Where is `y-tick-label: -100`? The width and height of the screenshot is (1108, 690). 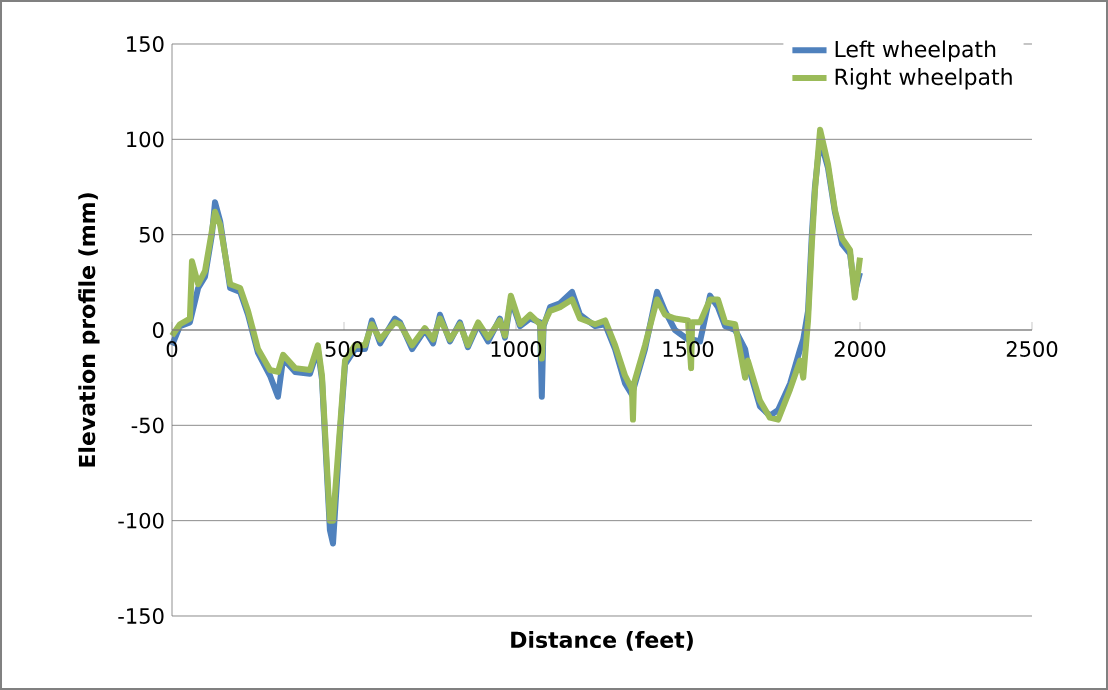
y-tick-label: -100 is located at coordinates (141, 520).